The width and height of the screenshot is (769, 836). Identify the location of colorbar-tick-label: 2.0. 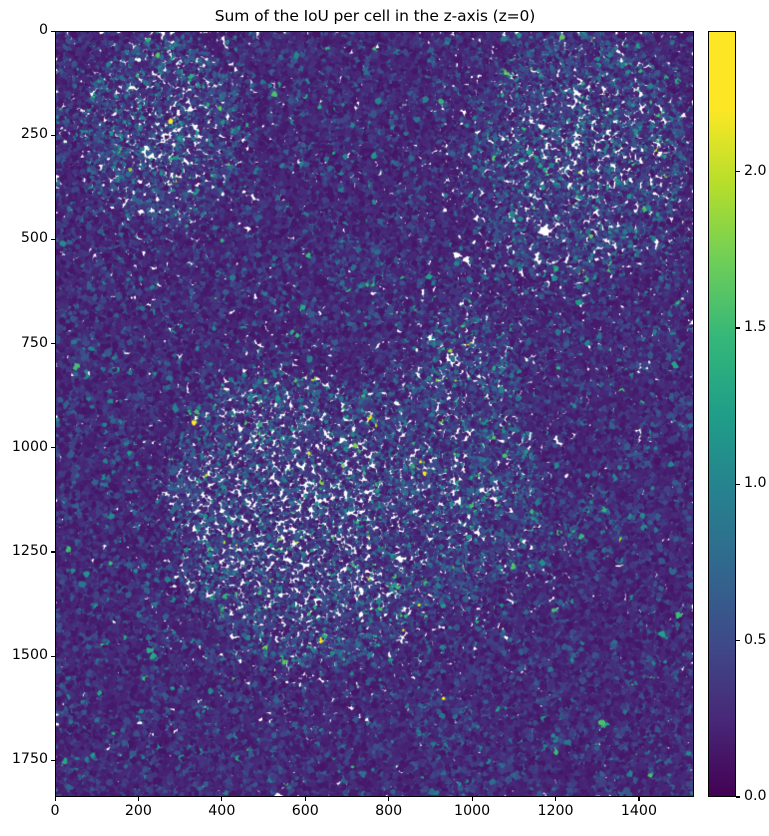
(755, 170).